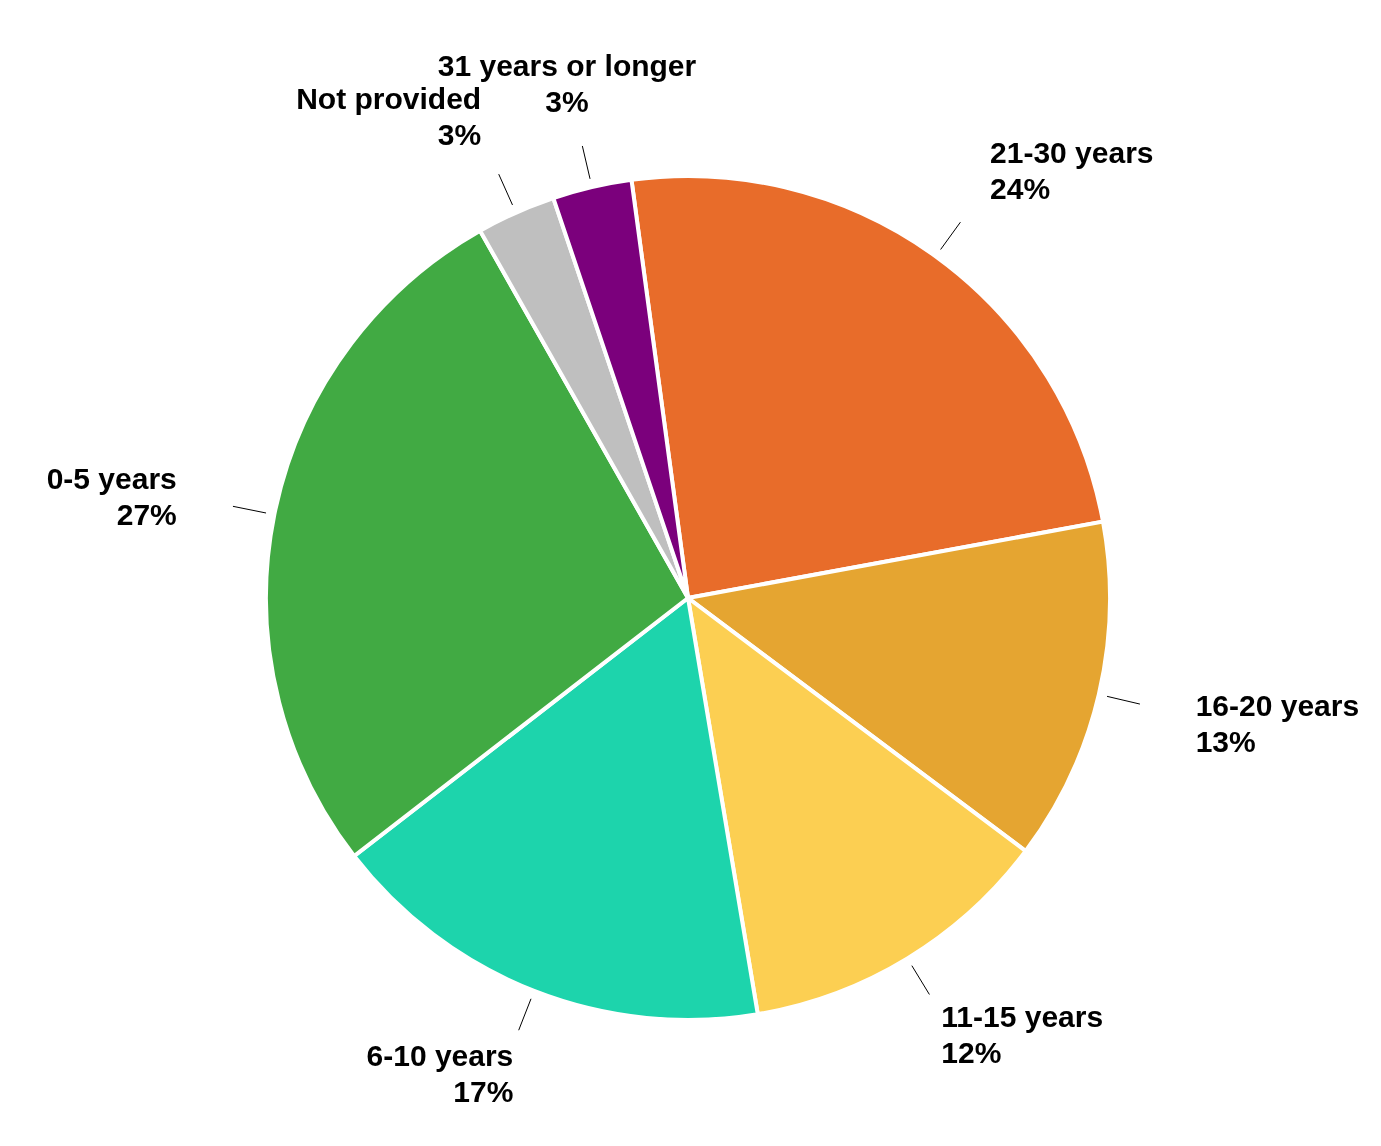  I want to click on data-label: 12%, so click(971, 1052).